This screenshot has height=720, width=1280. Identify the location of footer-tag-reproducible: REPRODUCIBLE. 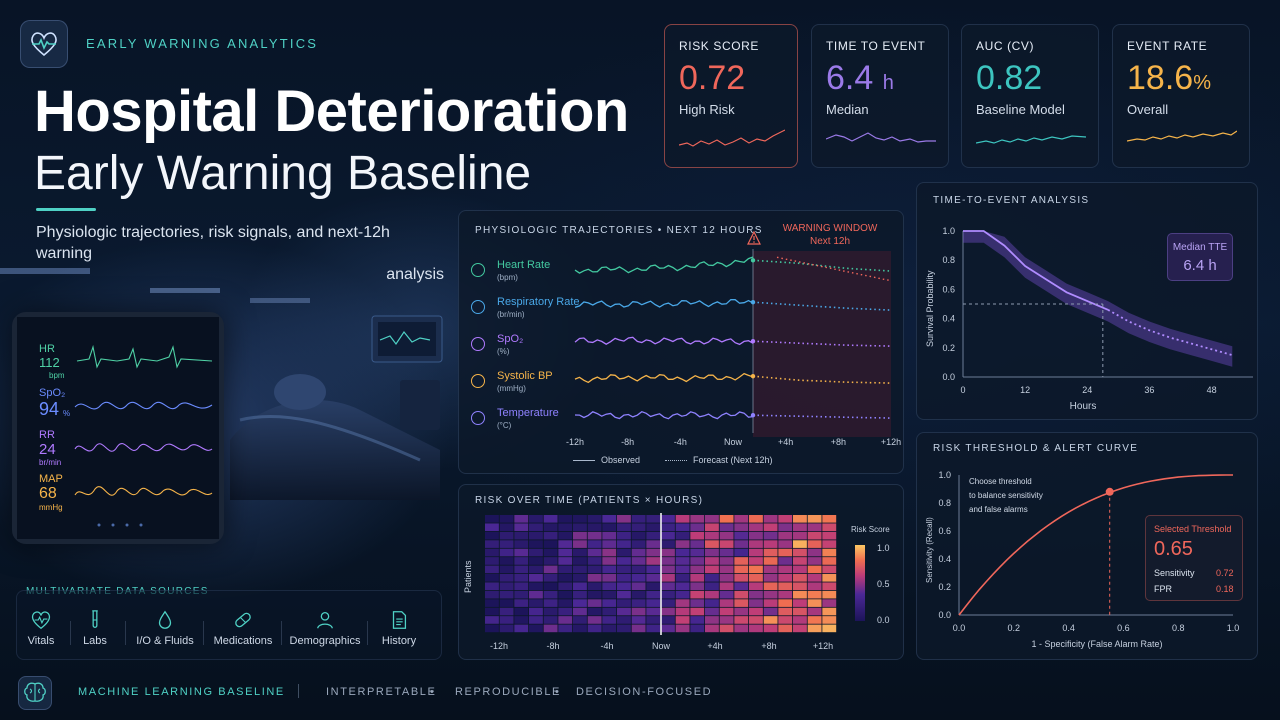
(508, 692).